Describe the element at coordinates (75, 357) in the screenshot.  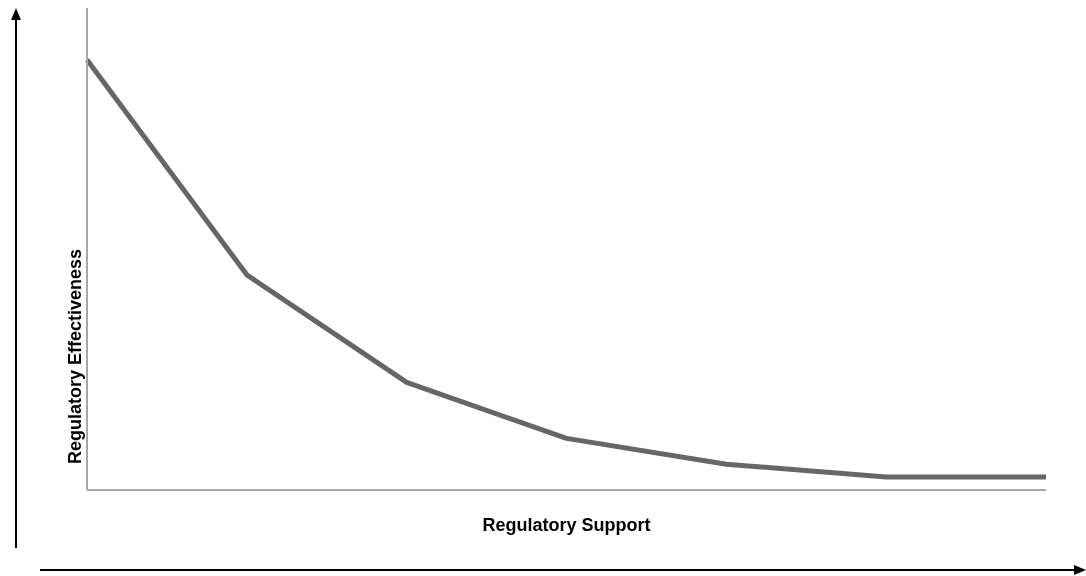
I see `y-axis-title: Regulatory Effectiveness` at that location.